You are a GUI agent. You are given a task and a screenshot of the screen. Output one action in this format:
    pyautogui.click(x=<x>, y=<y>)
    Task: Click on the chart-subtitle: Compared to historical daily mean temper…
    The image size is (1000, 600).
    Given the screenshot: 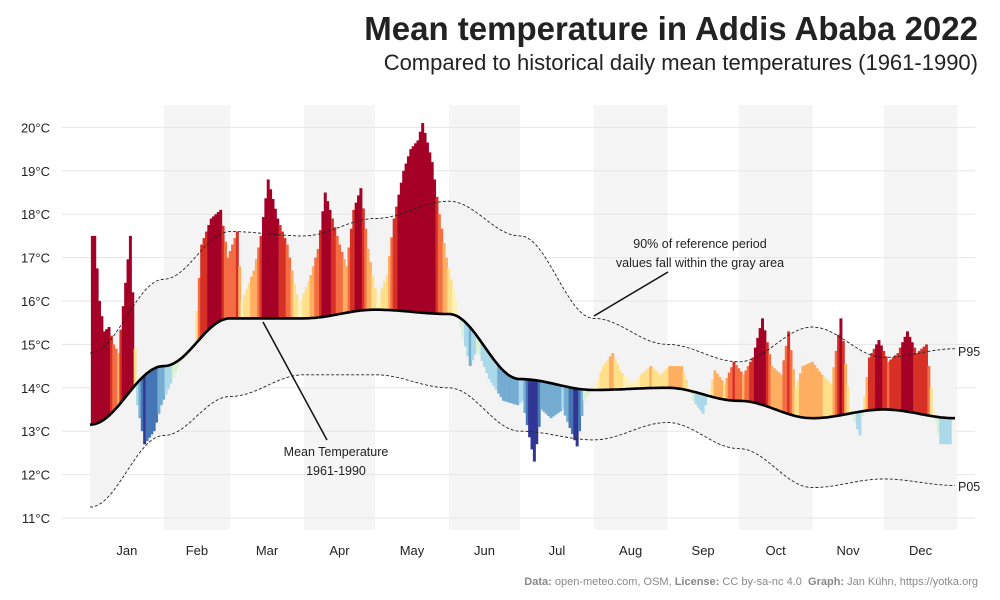 What is the action you would take?
    pyautogui.click(x=680, y=62)
    